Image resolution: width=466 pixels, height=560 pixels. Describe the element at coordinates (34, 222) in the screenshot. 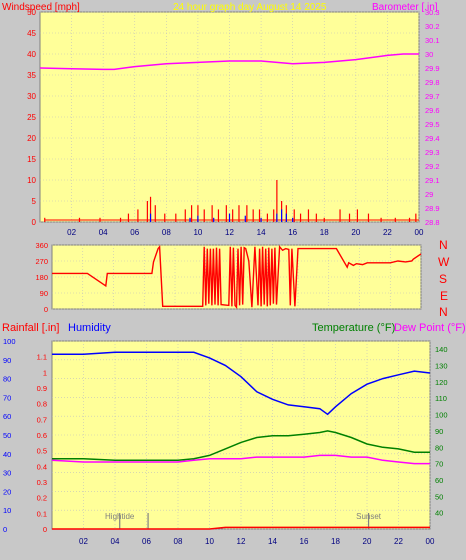

I see `wind-tick-label: 0` at that location.